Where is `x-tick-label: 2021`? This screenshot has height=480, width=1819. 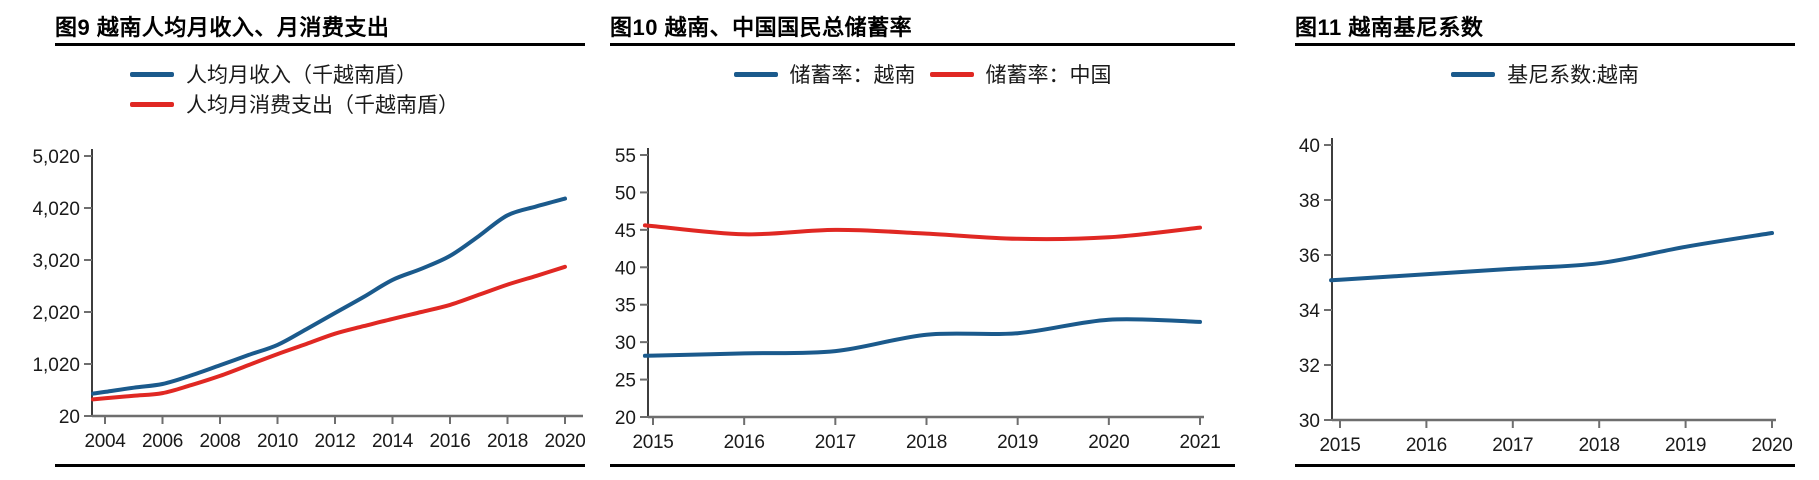 x-tick-label: 2021 is located at coordinates (1199, 442).